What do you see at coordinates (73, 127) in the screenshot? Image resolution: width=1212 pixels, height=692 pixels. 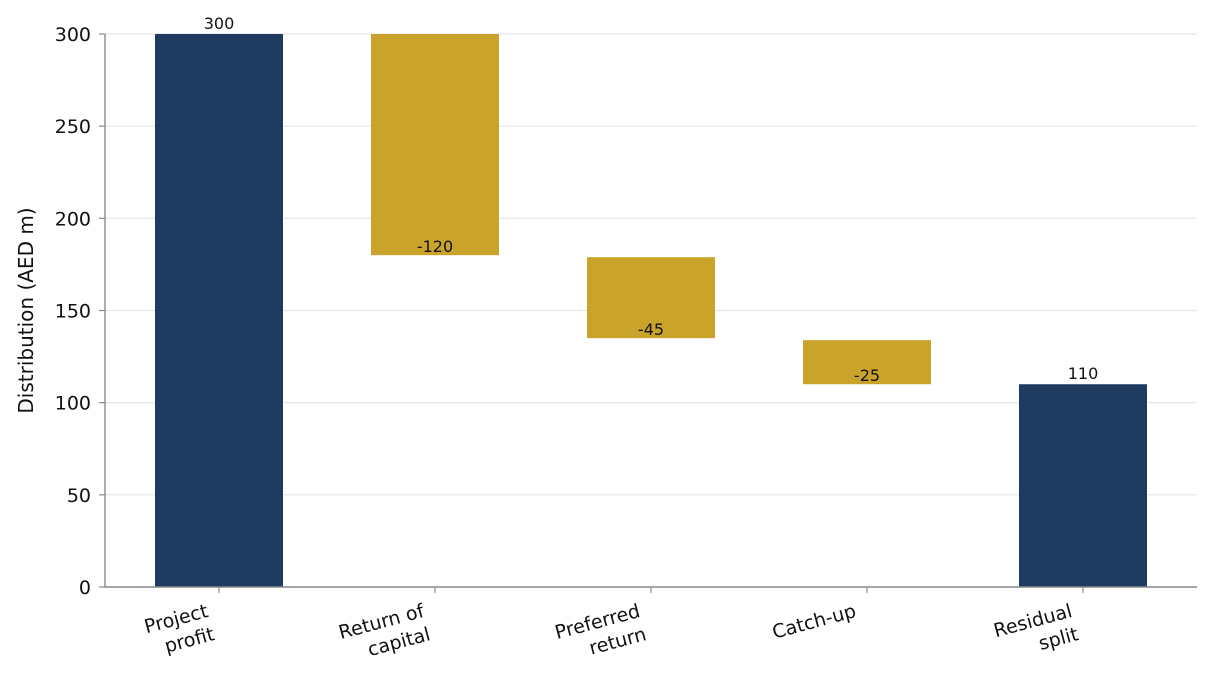 I see `y-tick-label: 250` at bounding box center [73, 127].